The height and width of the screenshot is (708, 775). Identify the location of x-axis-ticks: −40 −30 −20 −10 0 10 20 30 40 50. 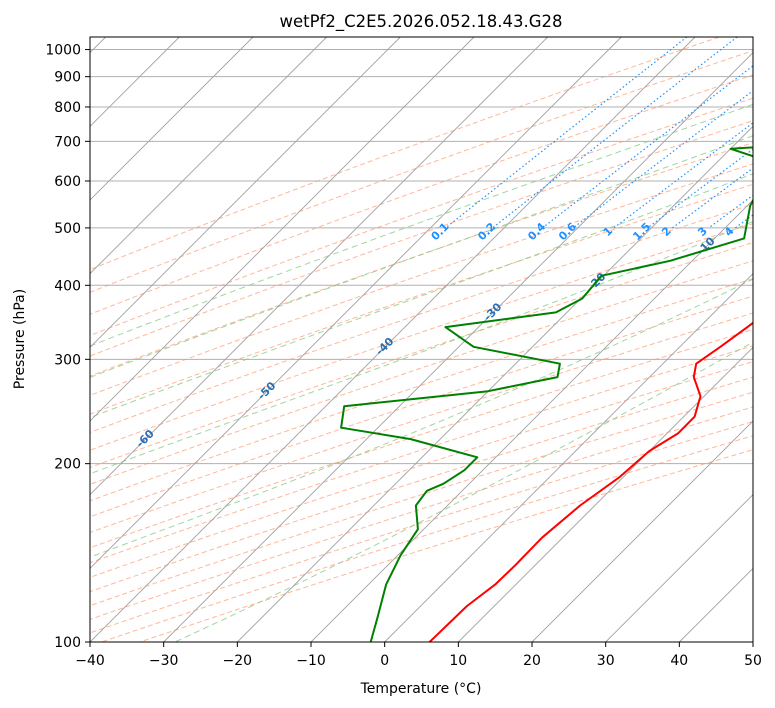
(418, 655).